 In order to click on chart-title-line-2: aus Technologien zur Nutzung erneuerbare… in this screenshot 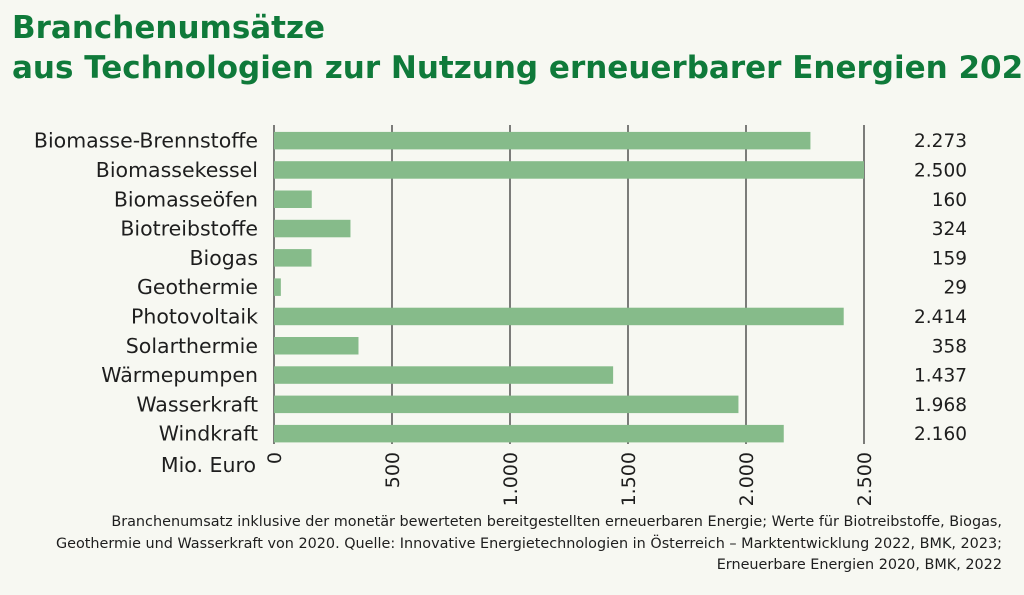, I will do `click(518, 68)`.